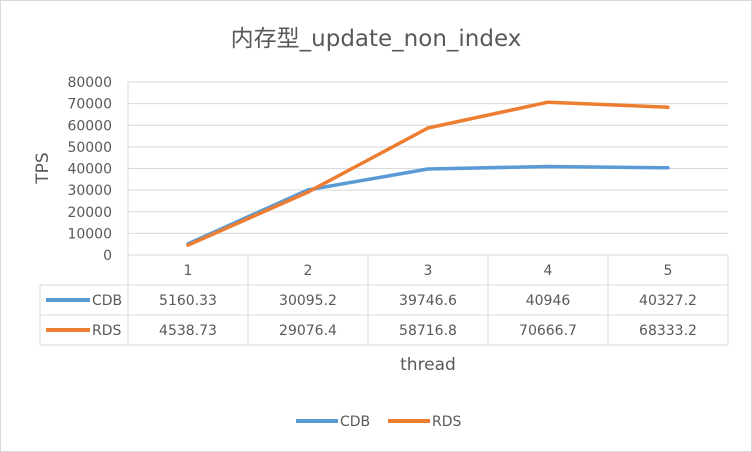 This screenshot has width=752, height=452. What do you see at coordinates (89, 234) in the screenshot?
I see `y-tick-label: 10000` at bounding box center [89, 234].